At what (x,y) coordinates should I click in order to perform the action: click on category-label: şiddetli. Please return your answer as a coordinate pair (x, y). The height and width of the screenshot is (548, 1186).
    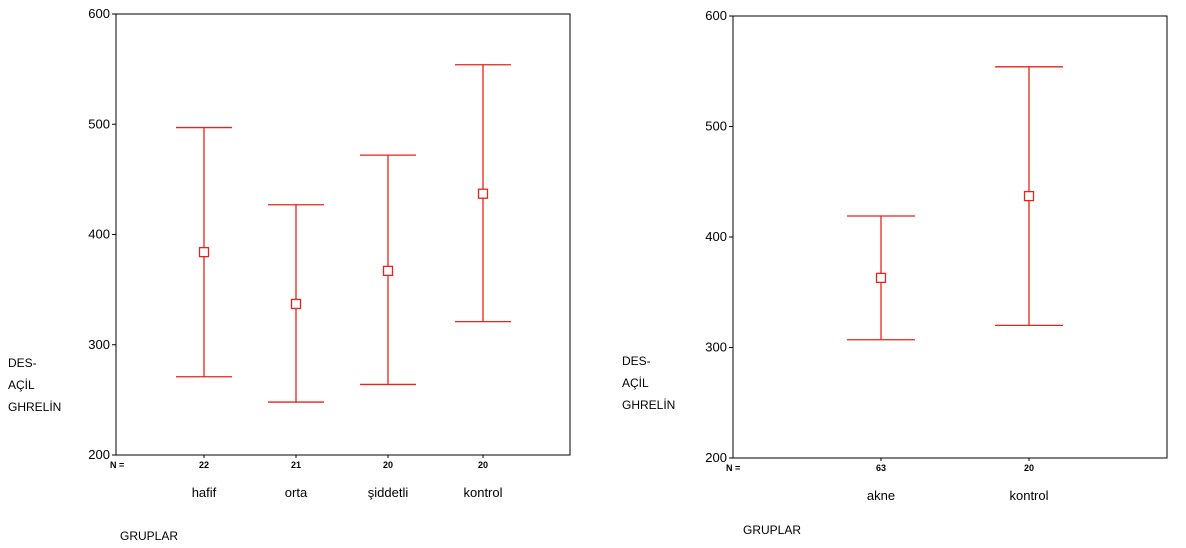
    Looking at the image, I should click on (388, 492).